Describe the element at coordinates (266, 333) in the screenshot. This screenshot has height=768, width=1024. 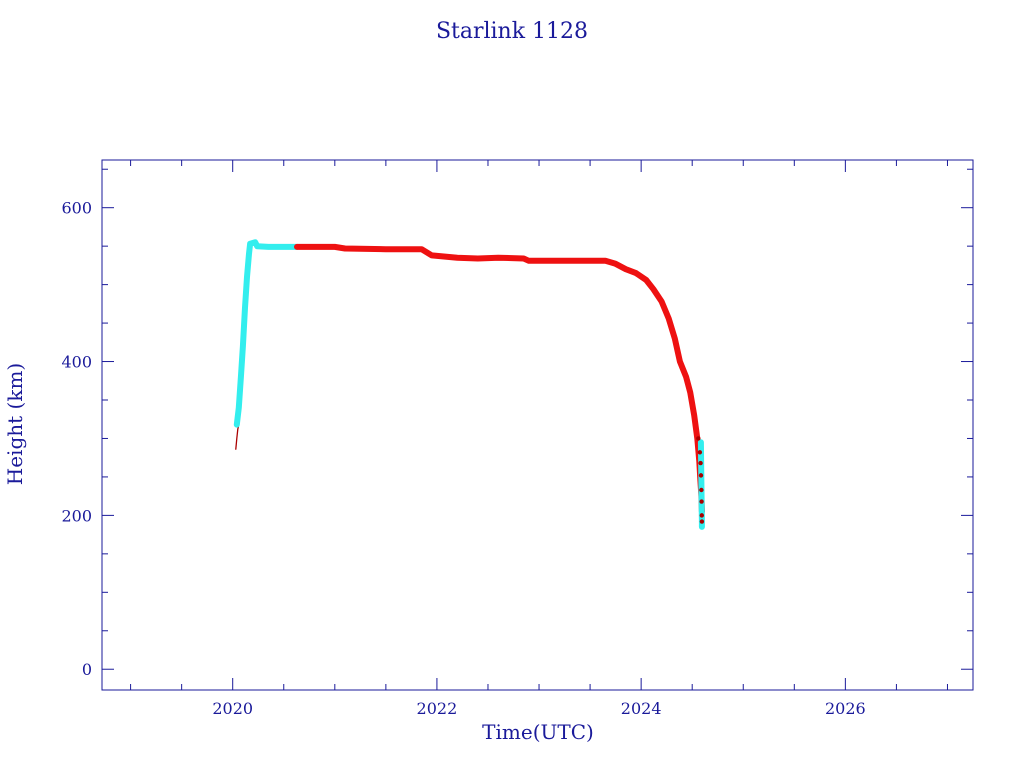
I see `series-1-line` at that location.